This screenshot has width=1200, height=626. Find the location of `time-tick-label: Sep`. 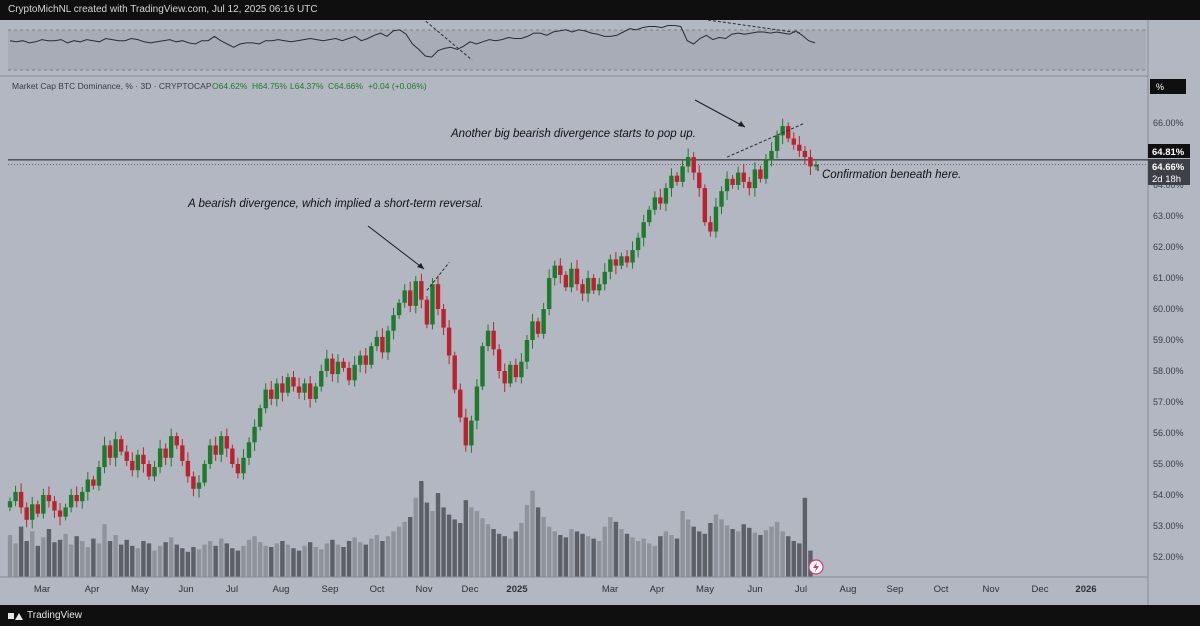

time-tick-label: Sep is located at coordinates (895, 589).